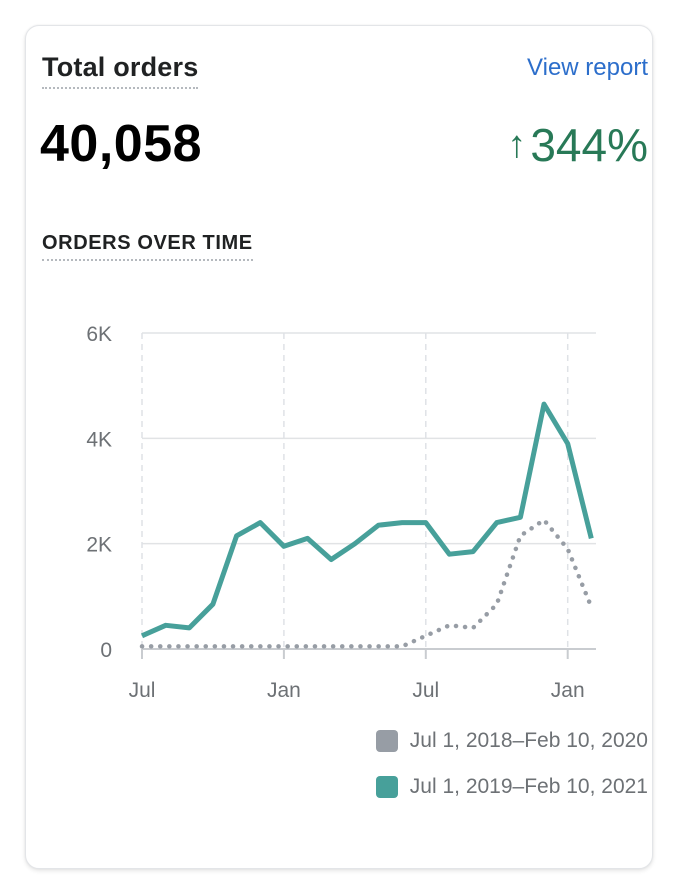  I want to click on legend-item-previous: Jul 1, 2018–Feb 10, 2020, so click(511, 741).